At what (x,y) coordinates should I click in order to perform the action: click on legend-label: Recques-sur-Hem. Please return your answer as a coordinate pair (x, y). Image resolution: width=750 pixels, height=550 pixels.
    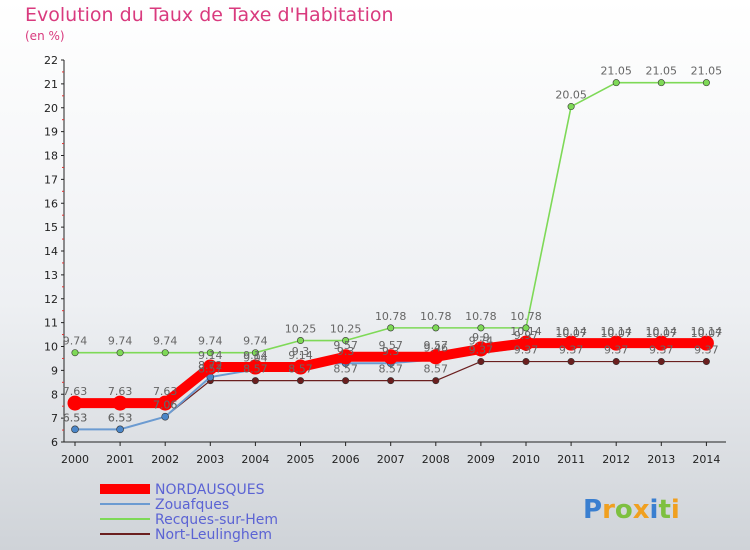
    Looking at the image, I should click on (216, 520).